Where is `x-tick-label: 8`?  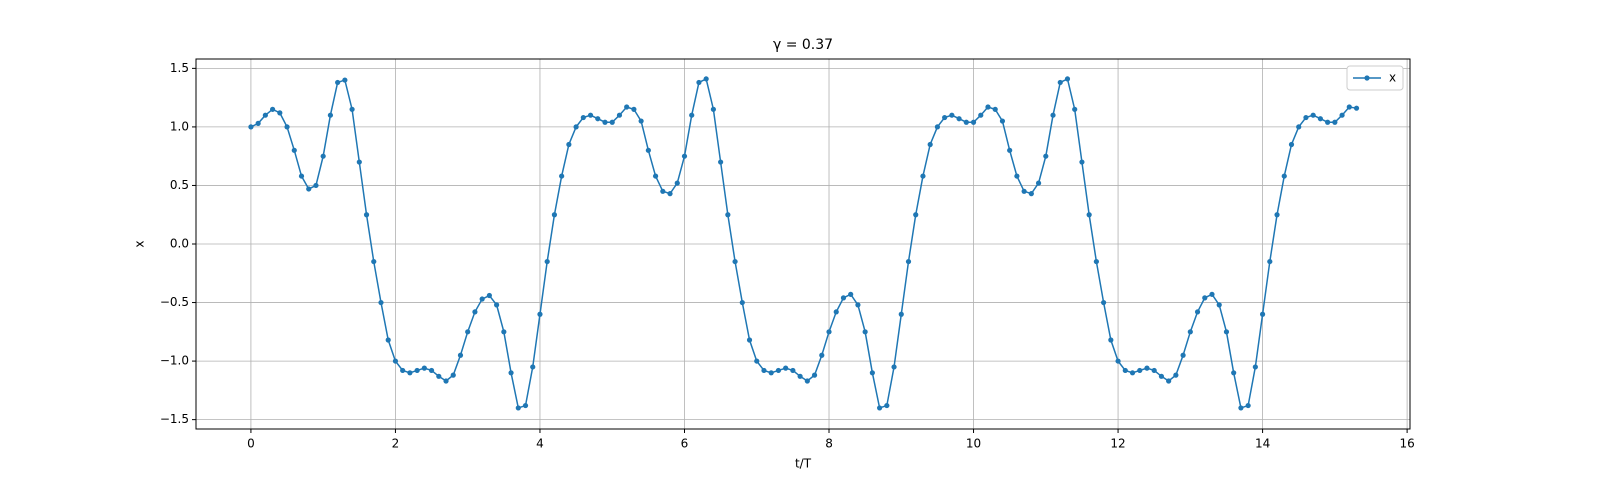 x-tick-label: 8 is located at coordinates (829, 444).